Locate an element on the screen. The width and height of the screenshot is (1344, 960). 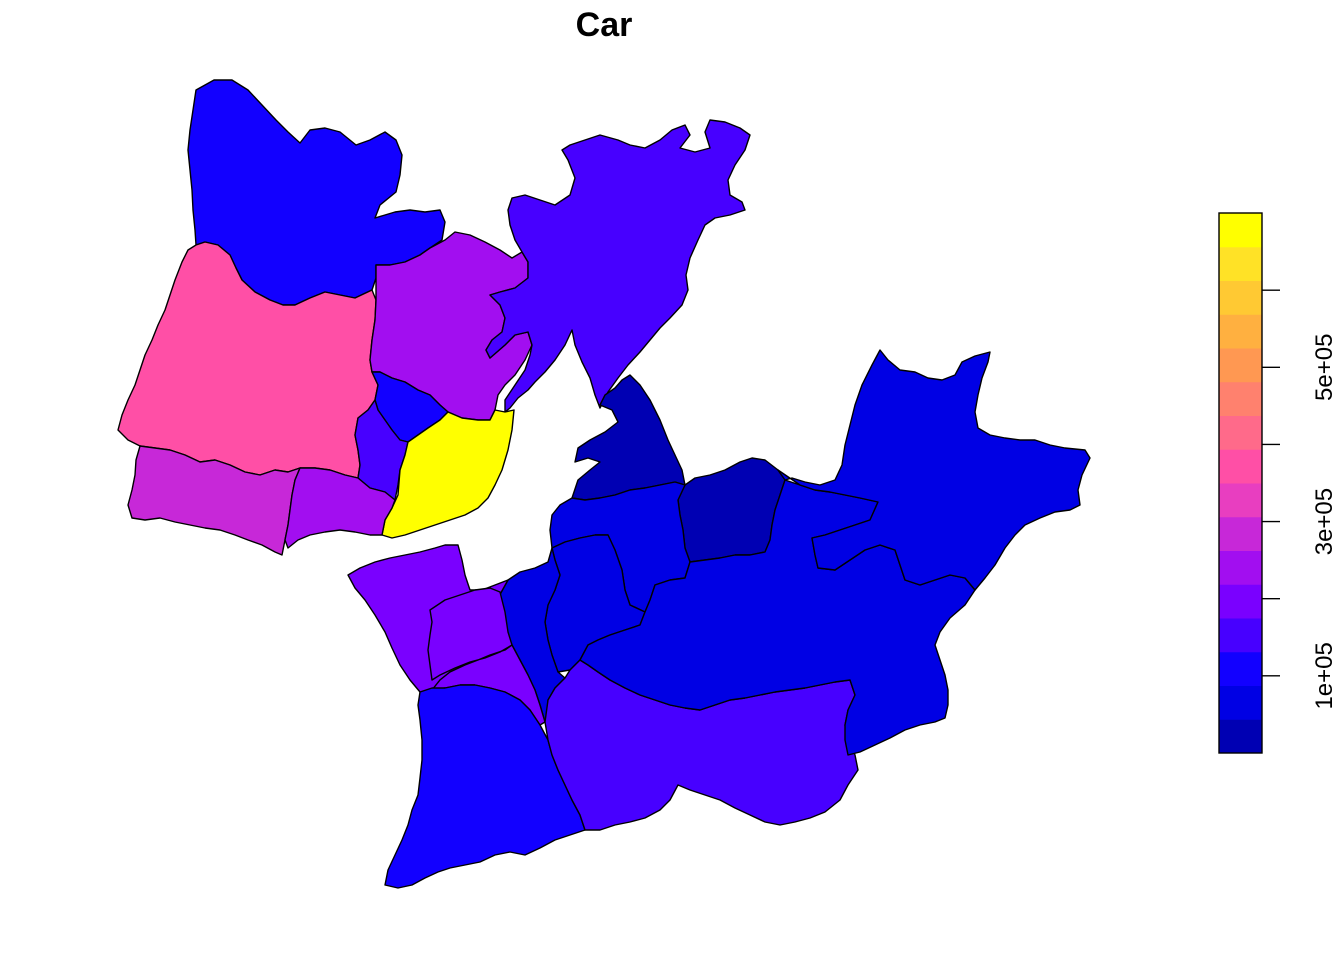
legend-frame is located at coordinates (1240, 483).